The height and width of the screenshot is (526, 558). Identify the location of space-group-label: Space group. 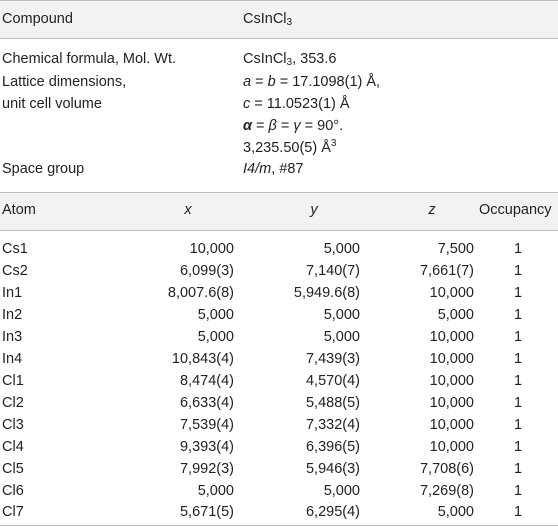
(43, 169).